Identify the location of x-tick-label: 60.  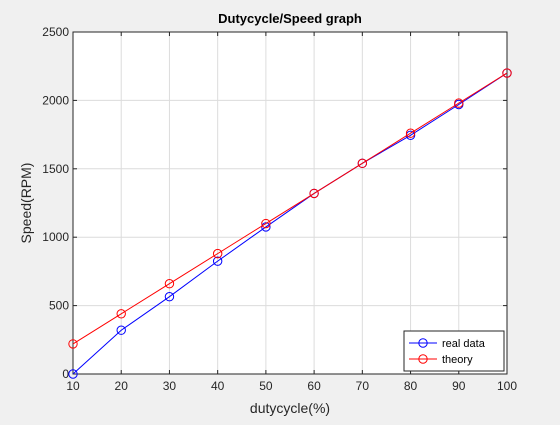
(314, 386).